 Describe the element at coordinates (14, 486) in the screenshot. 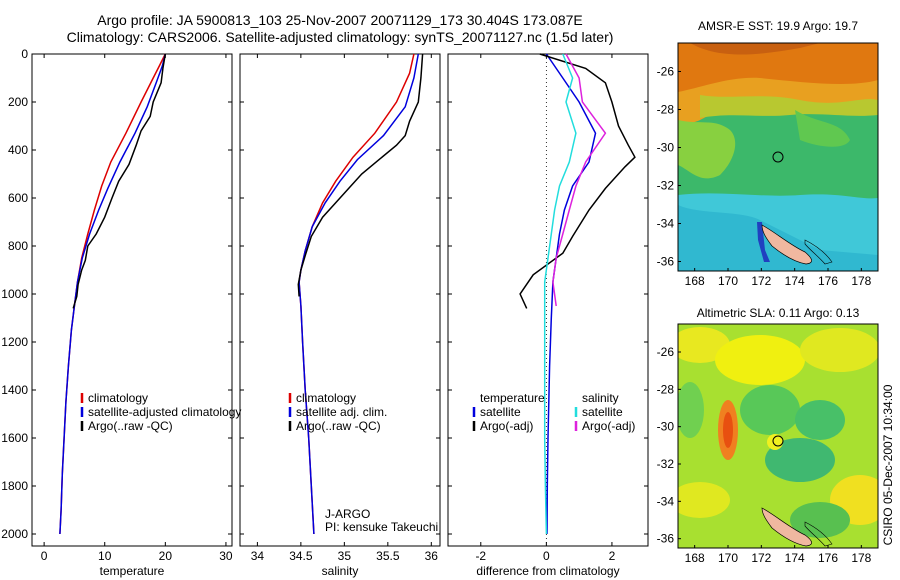

I see `temperature-y-tick-label: 1800` at that location.